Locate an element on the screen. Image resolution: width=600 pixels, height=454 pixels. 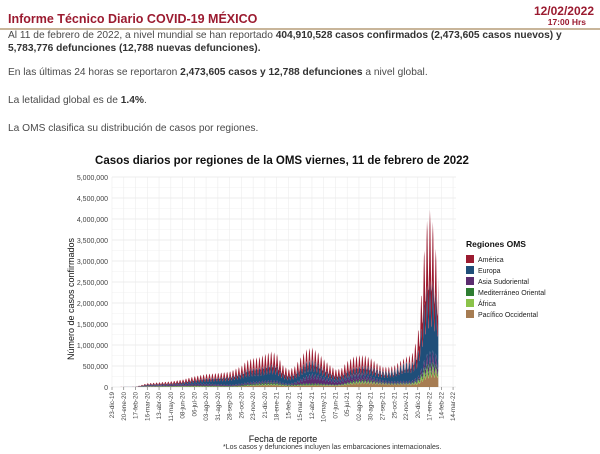
y-tick-label: 4,000,000 is located at coordinates (92, 220).